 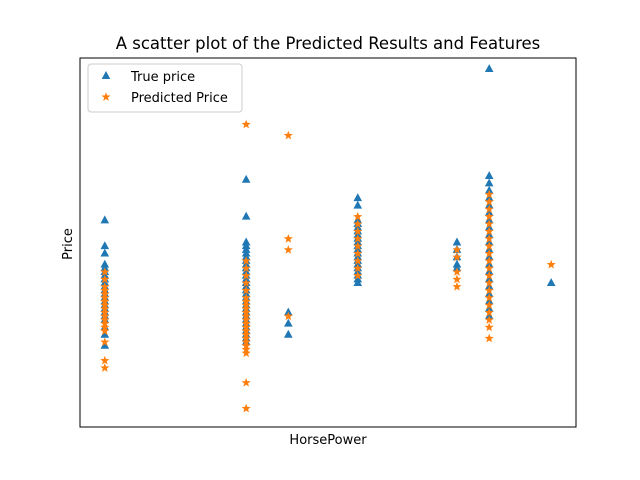 I want to click on legend: True price Predicted Price, so click(x=165, y=88).